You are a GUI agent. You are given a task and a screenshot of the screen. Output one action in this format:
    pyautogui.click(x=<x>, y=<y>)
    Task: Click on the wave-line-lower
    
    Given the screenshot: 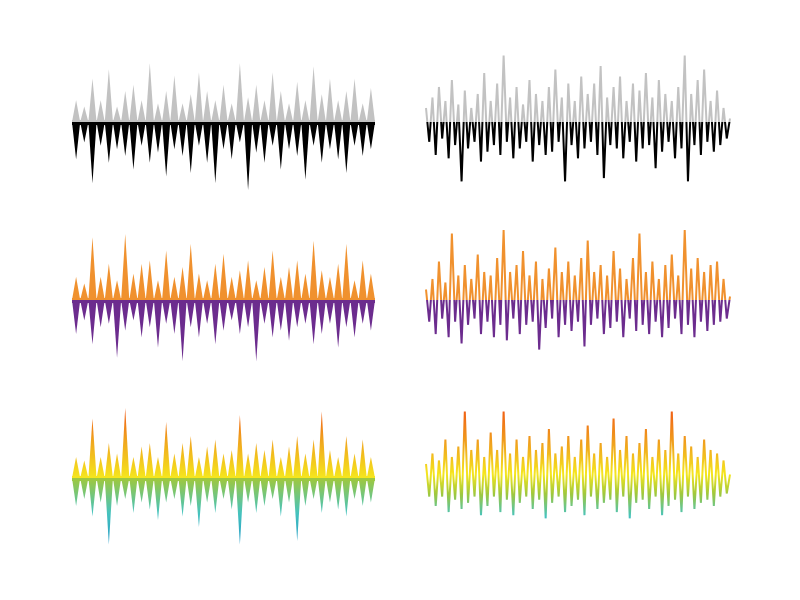 What is the action you would take?
    pyautogui.click(x=578, y=152)
    